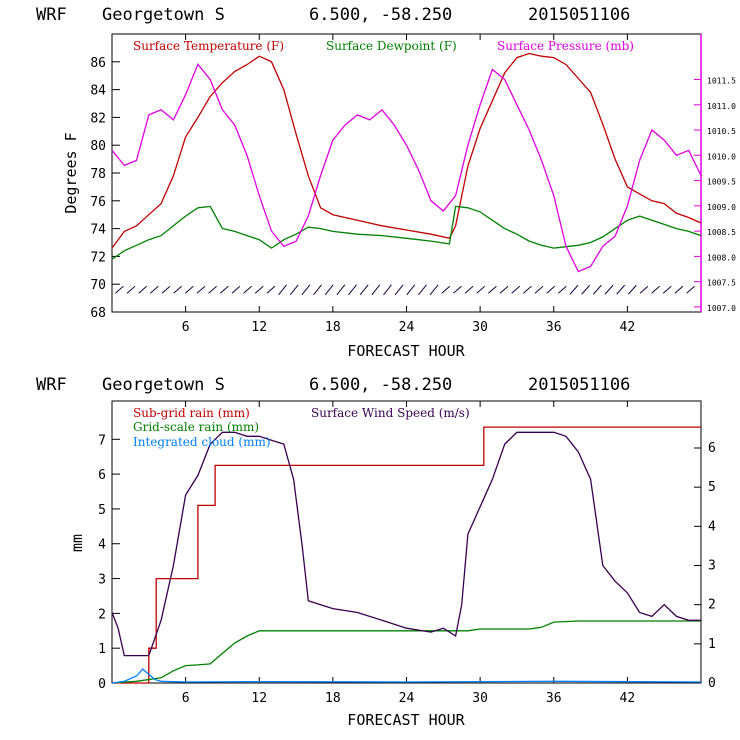 The height and width of the screenshot is (740, 740). I want to click on y2-tick-label: 1011.5, so click(721, 80).